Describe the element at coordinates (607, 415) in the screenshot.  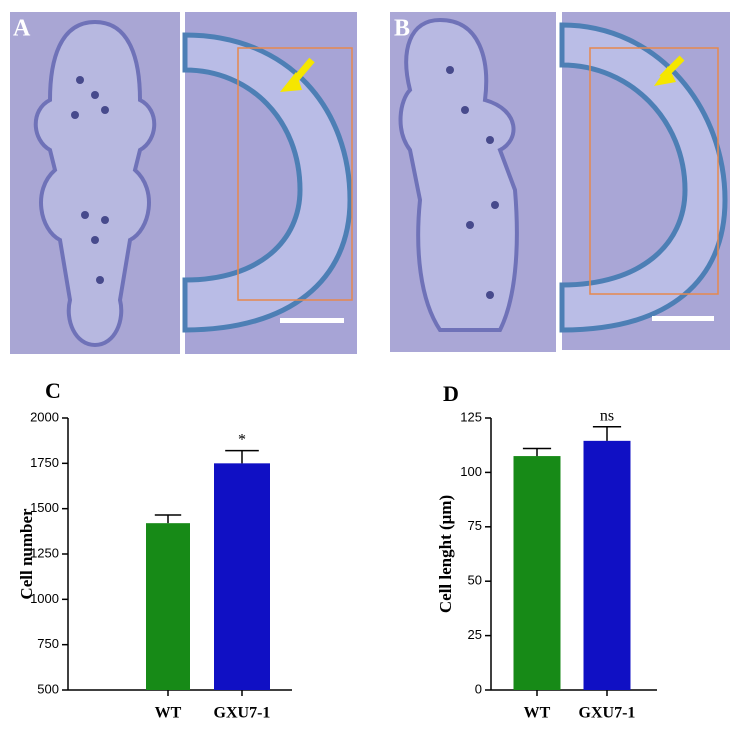
I see `significance-label: ns` at that location.